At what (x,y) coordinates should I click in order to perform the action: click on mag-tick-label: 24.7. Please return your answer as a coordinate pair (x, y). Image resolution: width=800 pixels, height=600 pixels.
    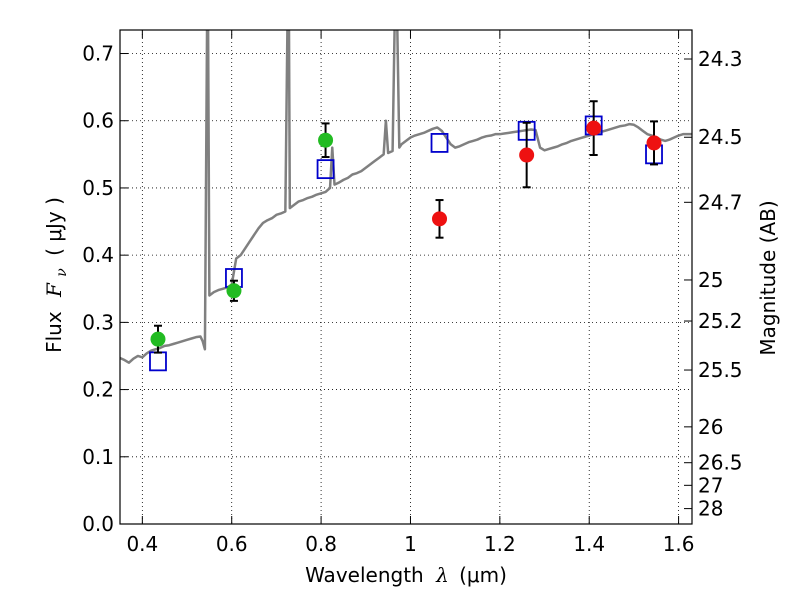
    Looking at the image, I should click on (720, 202).